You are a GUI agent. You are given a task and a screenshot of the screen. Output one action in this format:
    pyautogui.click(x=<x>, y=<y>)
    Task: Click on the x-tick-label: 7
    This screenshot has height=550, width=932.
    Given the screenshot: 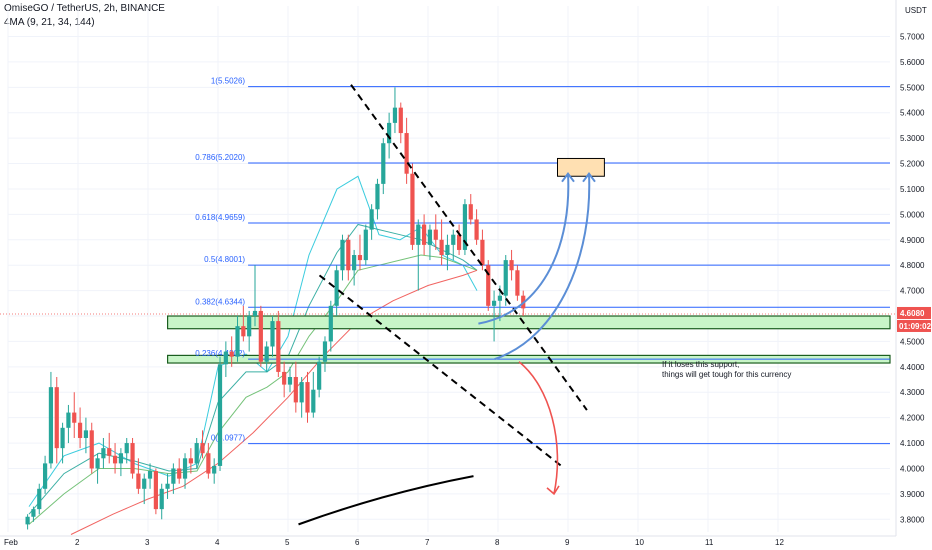 What is the action you would take?
    pyautogui.click(x=427, y=542)
    